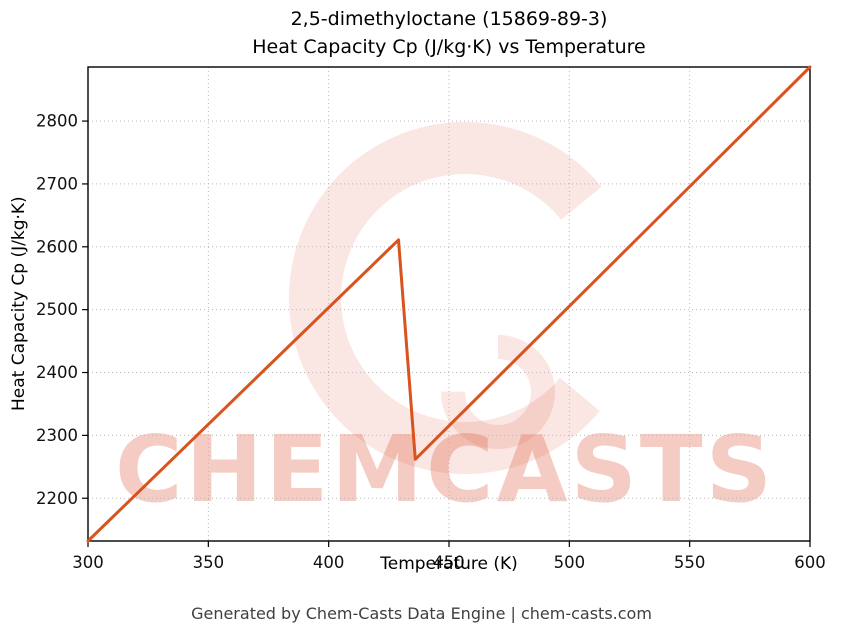  What do you see at coordinates (449, 46) in the screenshot?
I see `chart-title-line2: Heat Capacity Cp (J/kg·K) vs Temperature` at bounding box center [449, 46].